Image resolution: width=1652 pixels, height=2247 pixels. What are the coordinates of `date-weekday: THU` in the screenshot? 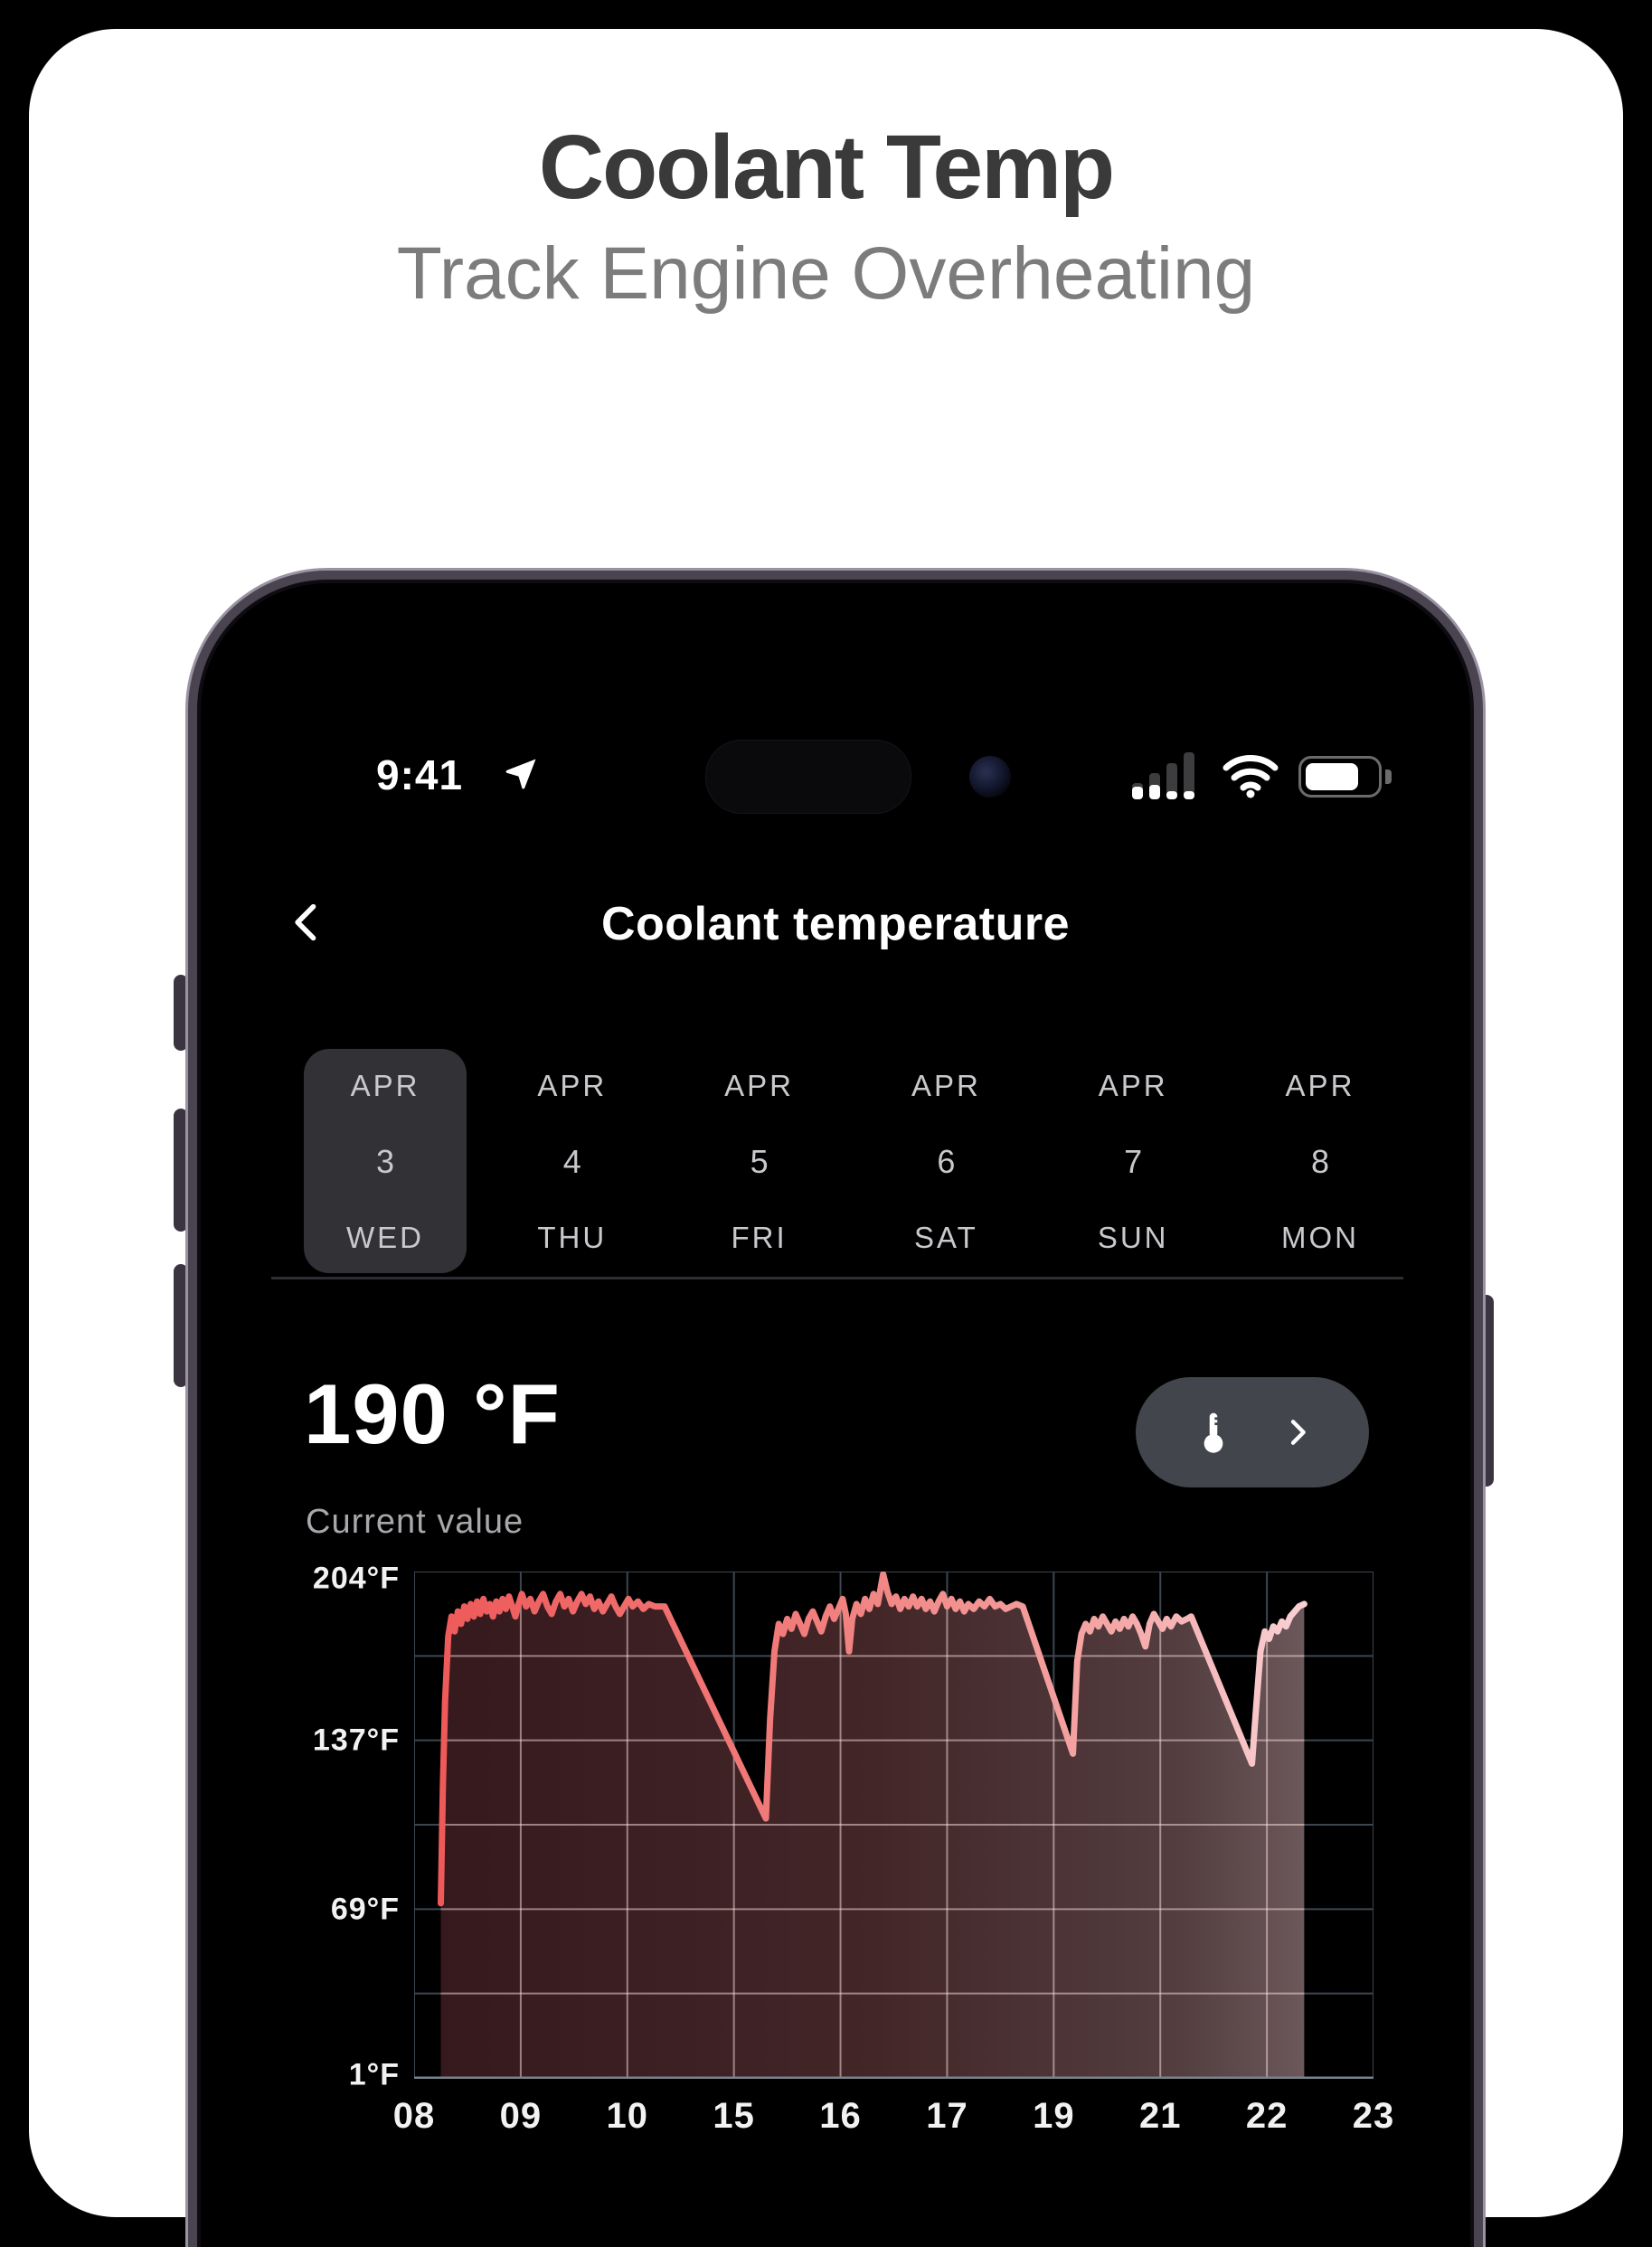 It's located at (572, 1237).